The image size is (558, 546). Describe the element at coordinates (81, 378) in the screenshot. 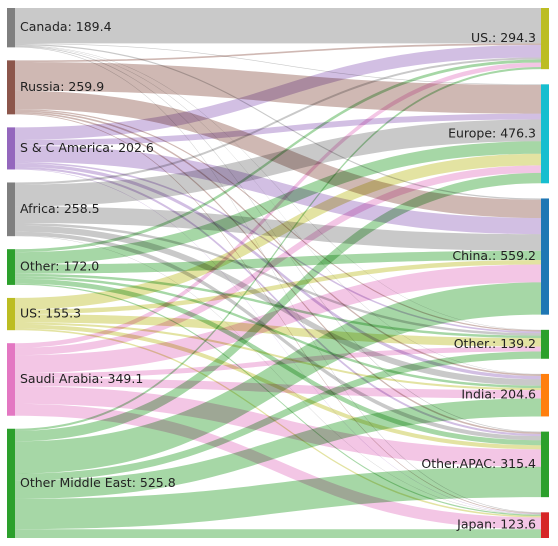

I see `source-label-saudi-arabia: Saudi Arabia: 349.1` at that location.